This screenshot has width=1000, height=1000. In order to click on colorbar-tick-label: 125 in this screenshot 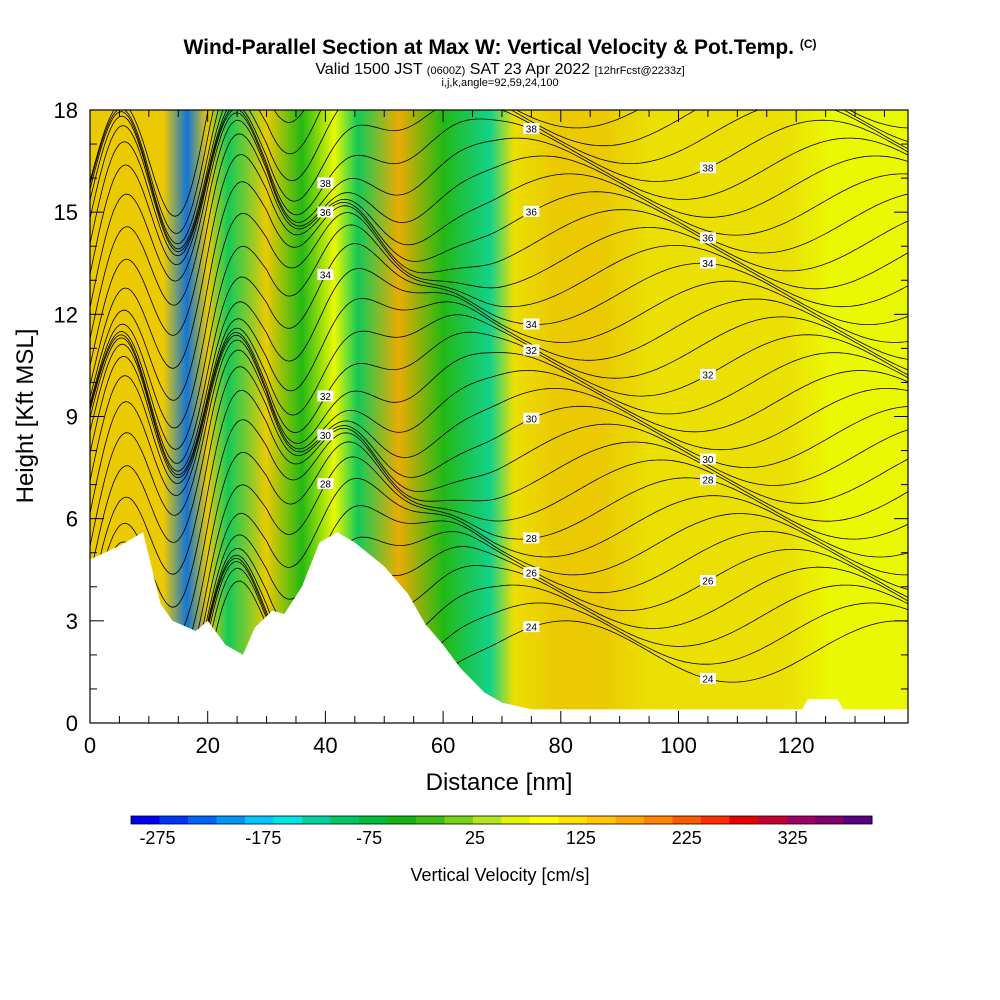, I will do `click(581, 838)`.